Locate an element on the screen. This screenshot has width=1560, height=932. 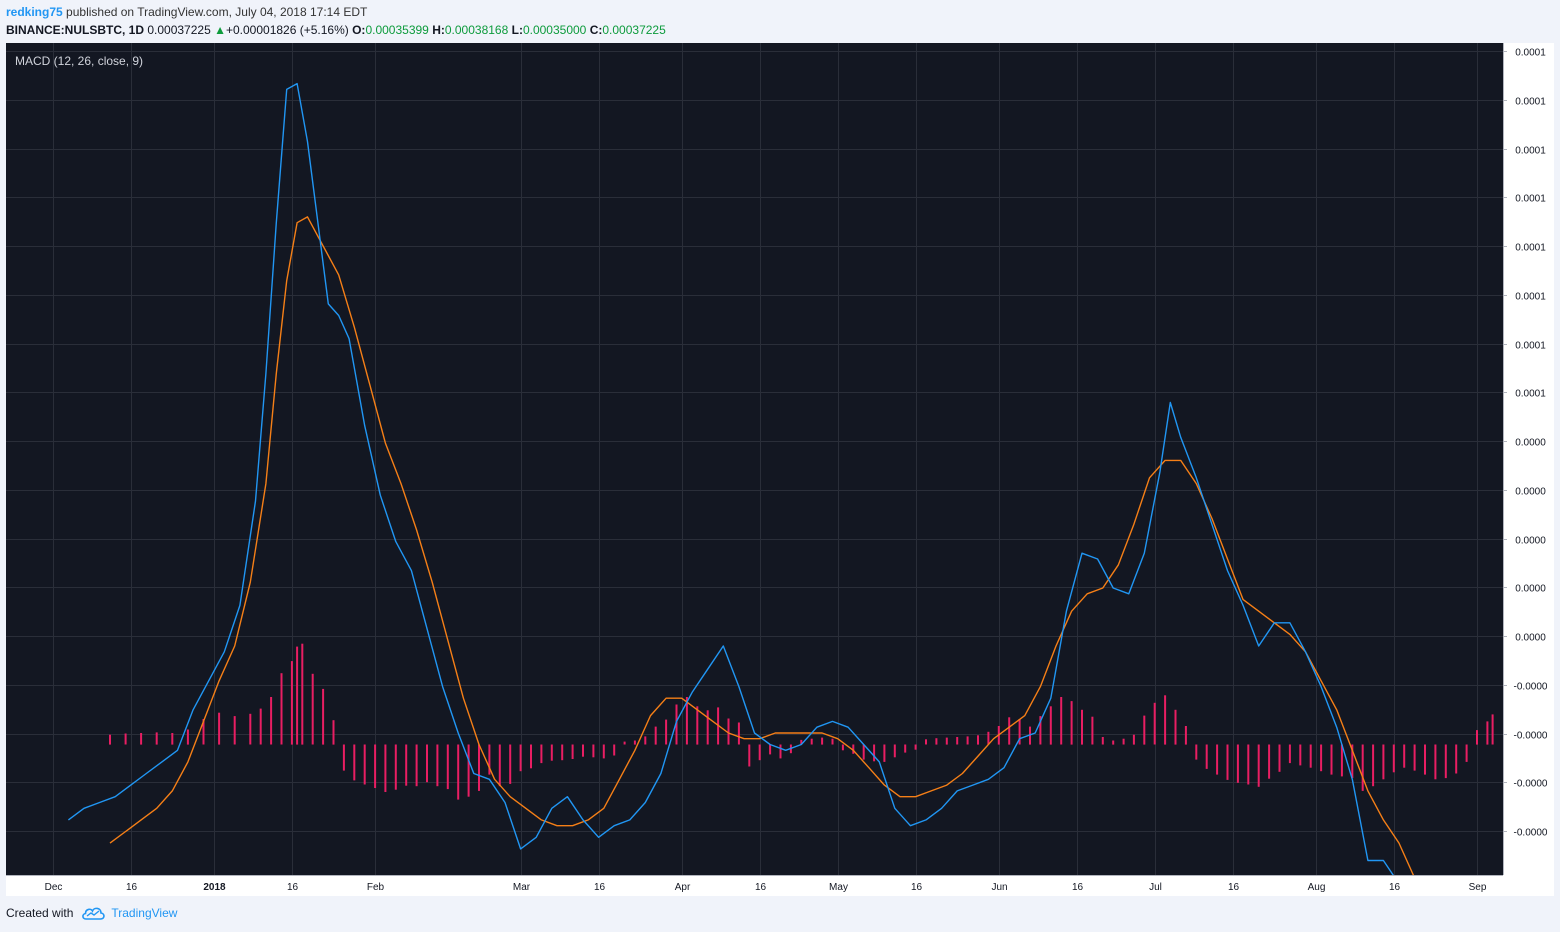
low-value: 0.00035000 is located at coordinates (554, 30).